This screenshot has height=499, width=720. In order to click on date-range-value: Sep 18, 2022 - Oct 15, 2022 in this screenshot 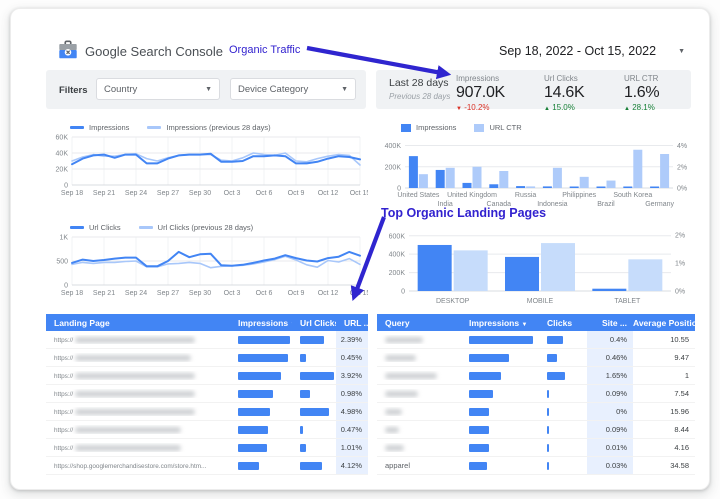, I will do `click(578, 51)`.